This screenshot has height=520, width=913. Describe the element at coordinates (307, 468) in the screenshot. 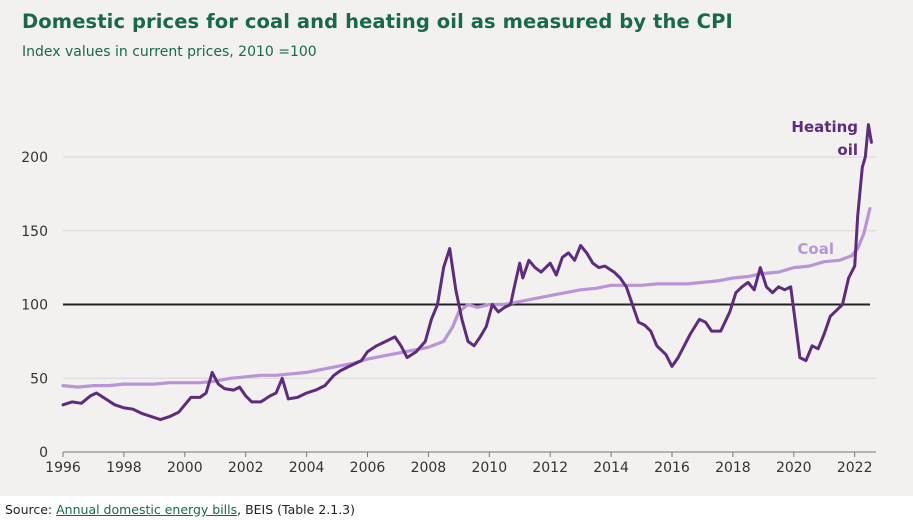

I see `x-tick-label-2004: 2004` at that location.